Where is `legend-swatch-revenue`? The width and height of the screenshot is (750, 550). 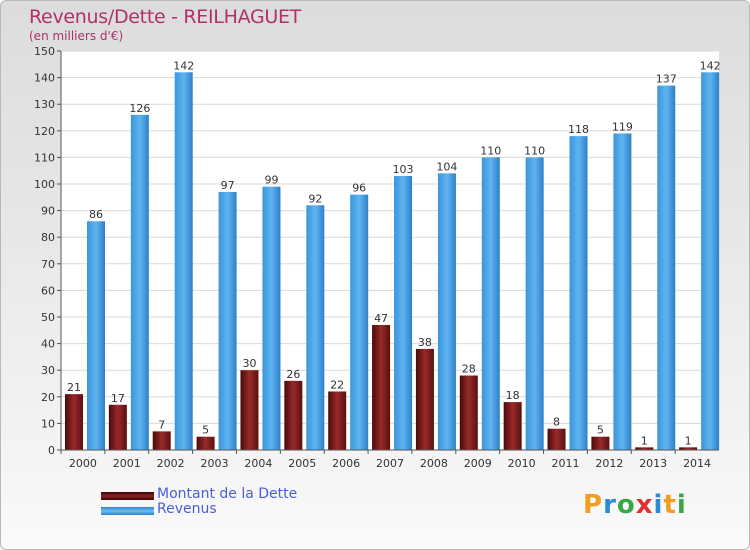 legend-swatch-revenue is located at coordinates (127, 511).